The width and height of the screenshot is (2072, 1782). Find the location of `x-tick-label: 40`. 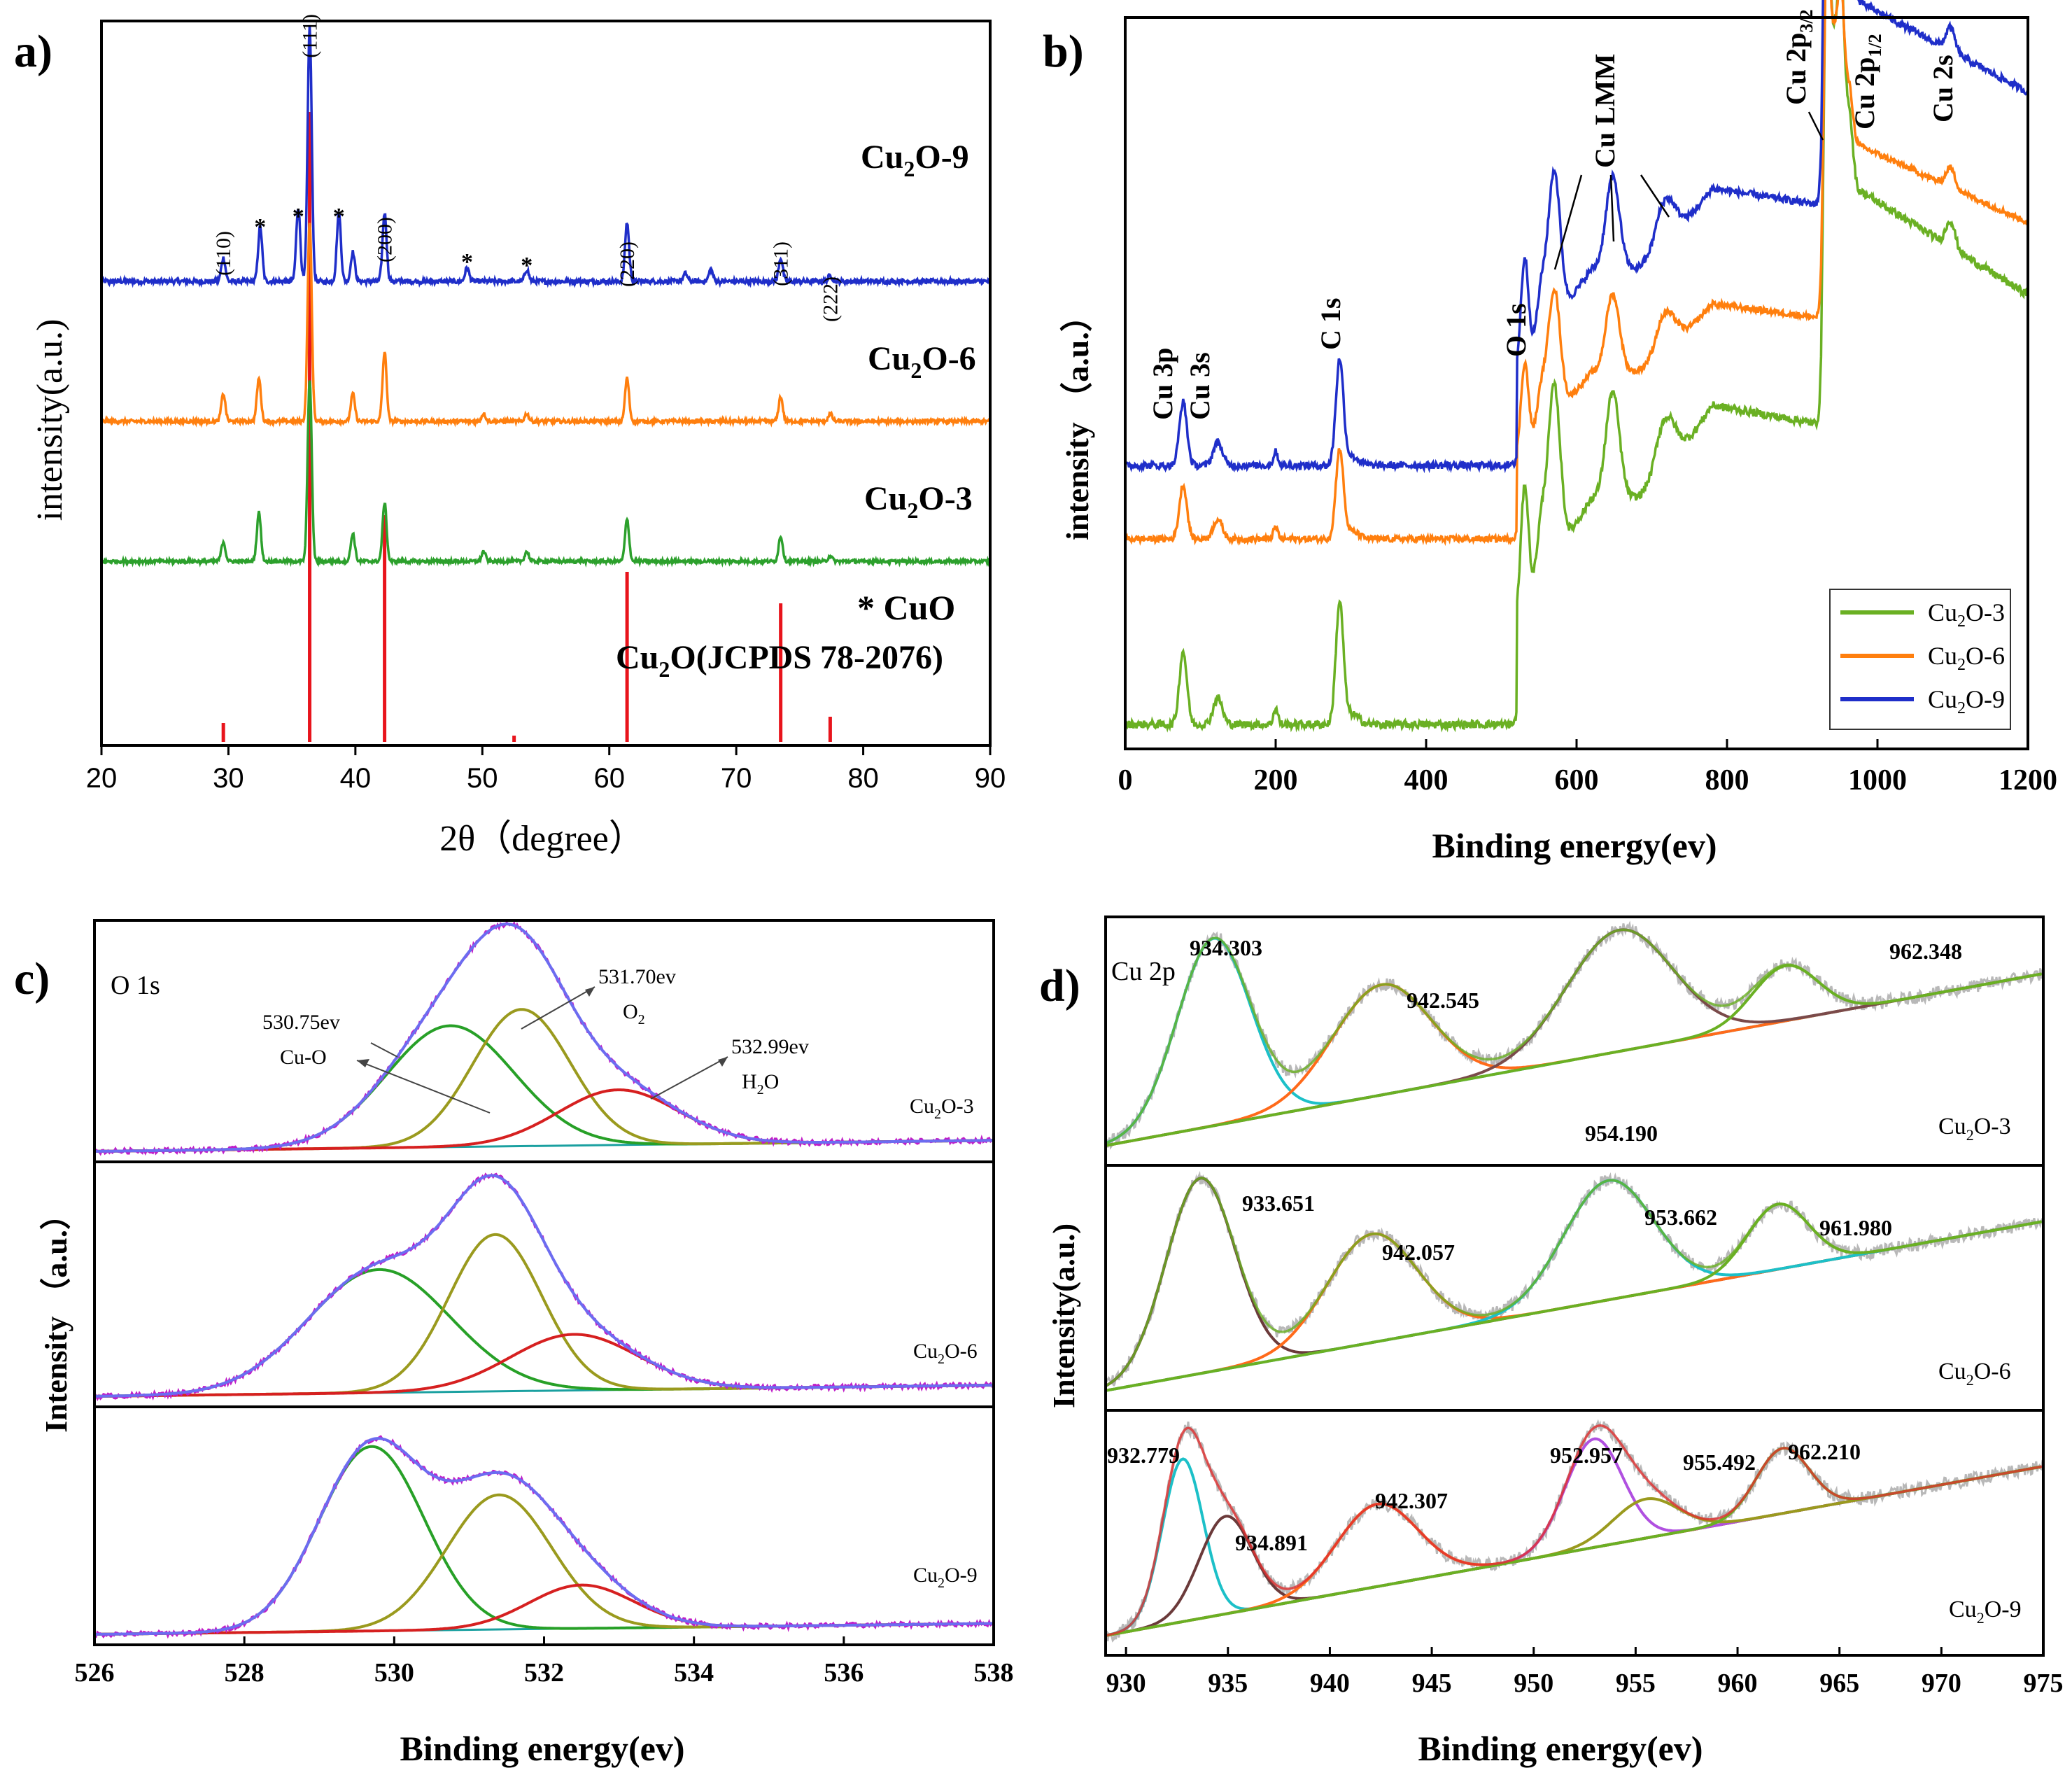

x-tick-label: 40 is located at coordinates (356, 779).